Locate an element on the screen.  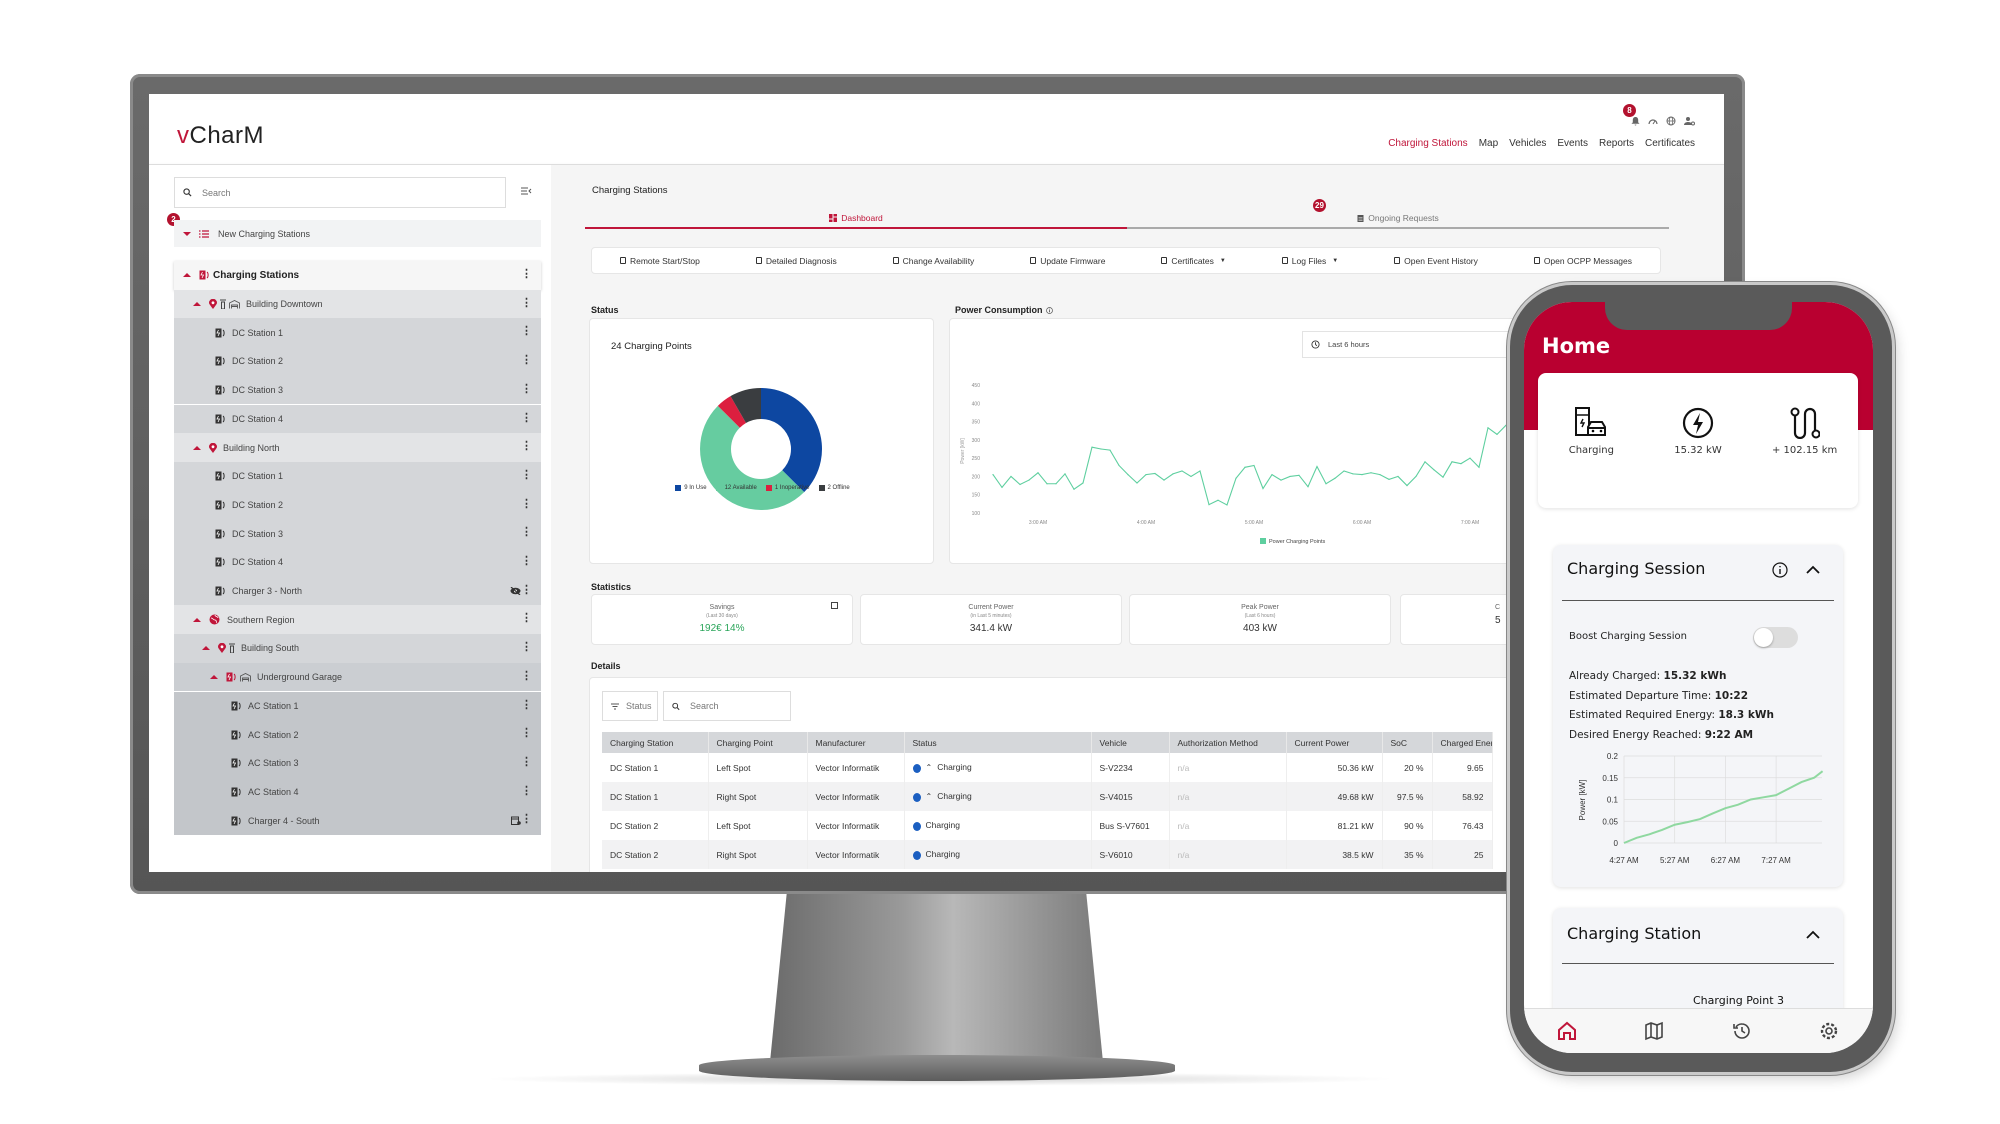
tab-dashboard: Dashboard is located at coordinates (856, 218).